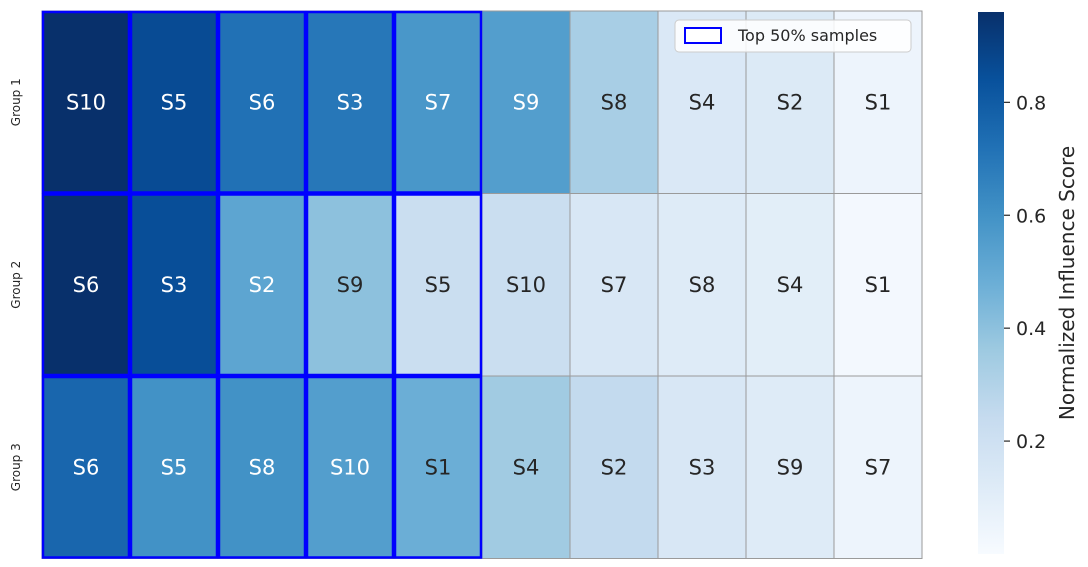 The image size is (1088, 567). I want to click on legend-label: Top 50% samples, so click(807, 35).